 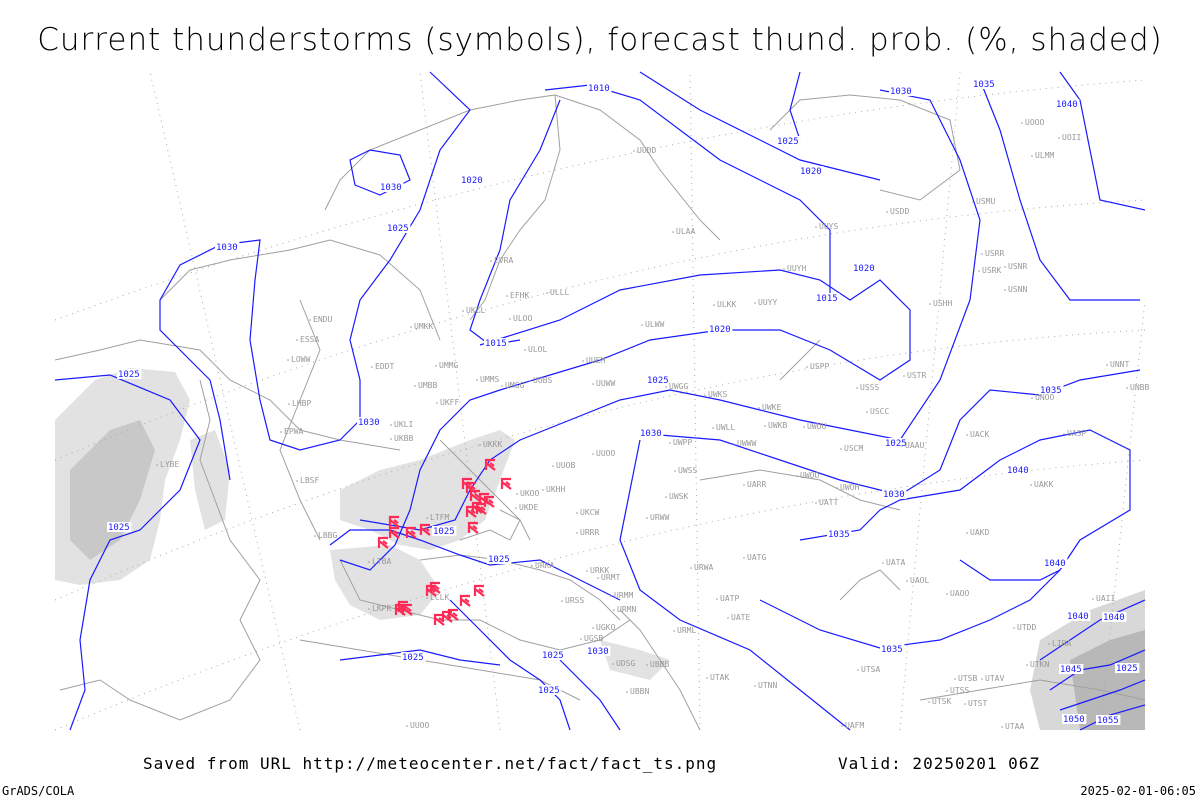 I want to click on station-label: URRR, so click(x=589, y=532).